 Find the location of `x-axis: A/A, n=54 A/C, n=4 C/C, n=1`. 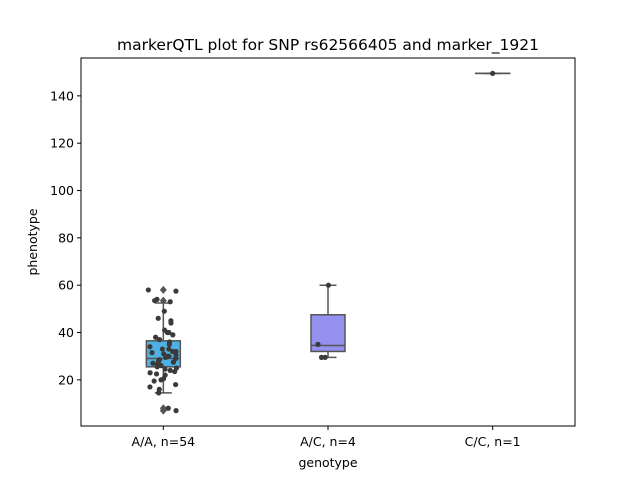

x-axis: A/A, n=54 A/C, n=4 C/C, n=1 is located at coordinates (326, 437).